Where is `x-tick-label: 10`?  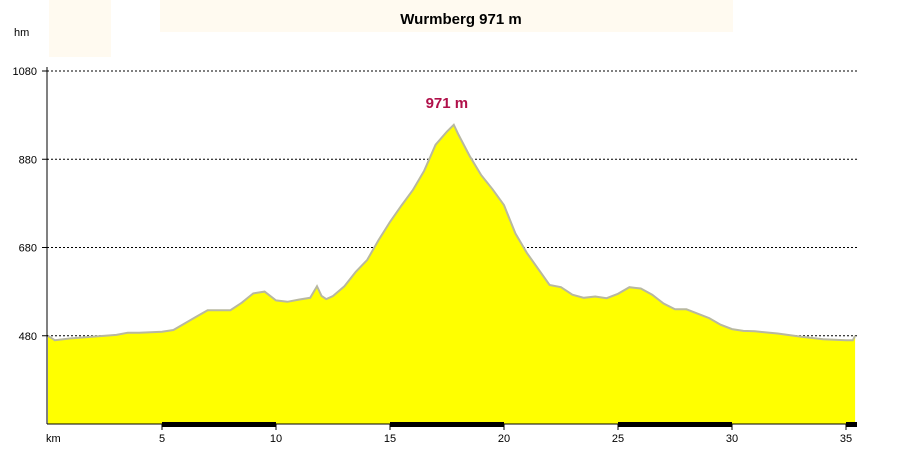 x-tick-label: 10 is located at coordinates (276, 439).